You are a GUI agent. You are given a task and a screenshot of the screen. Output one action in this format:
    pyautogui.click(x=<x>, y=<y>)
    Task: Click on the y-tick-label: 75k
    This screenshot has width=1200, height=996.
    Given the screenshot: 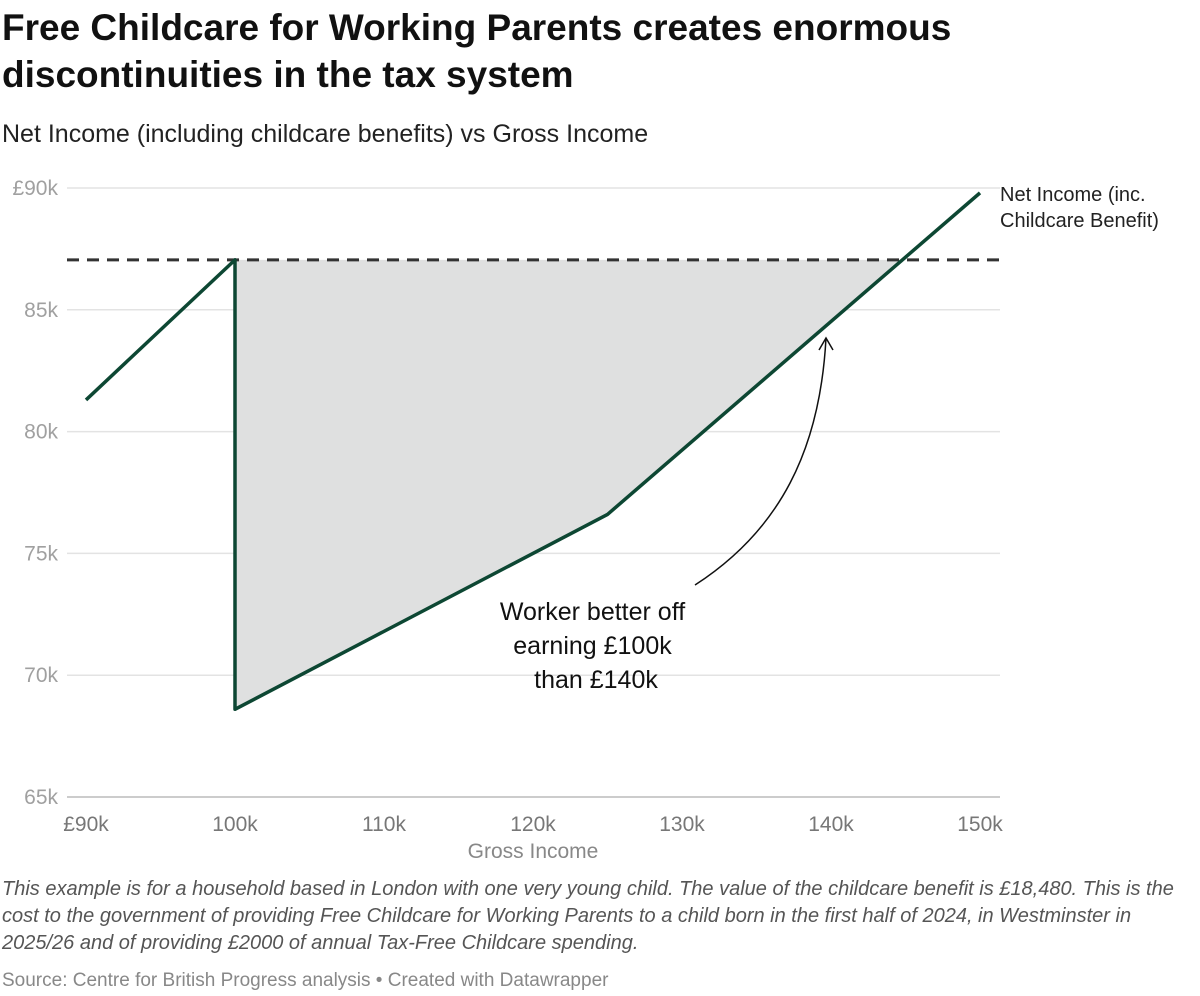 What is the action you would take?
    pyautogui.click(x=41, y=553)
    